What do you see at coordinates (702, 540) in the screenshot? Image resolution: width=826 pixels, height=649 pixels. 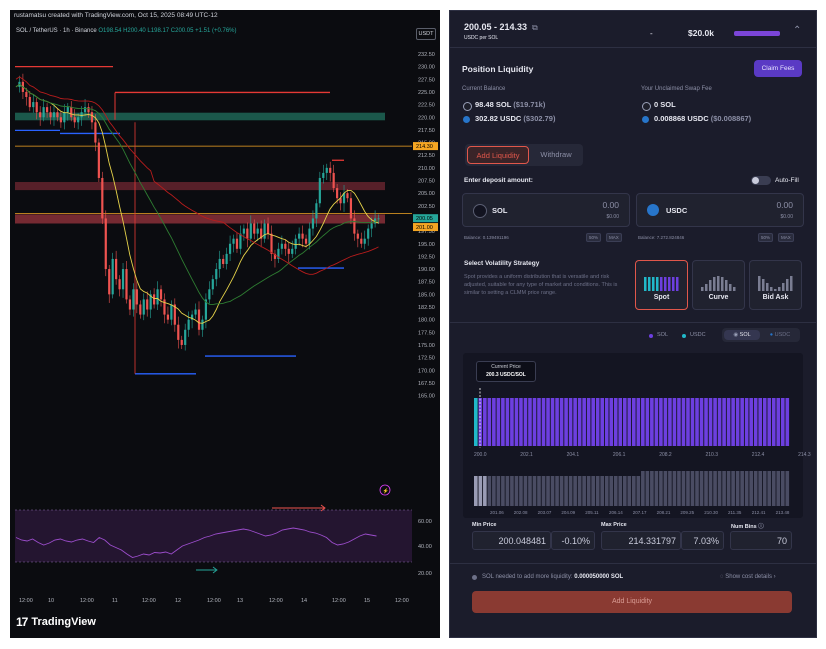 I see `max-price-percent: 7.03%` at bounding box center [702, 540].